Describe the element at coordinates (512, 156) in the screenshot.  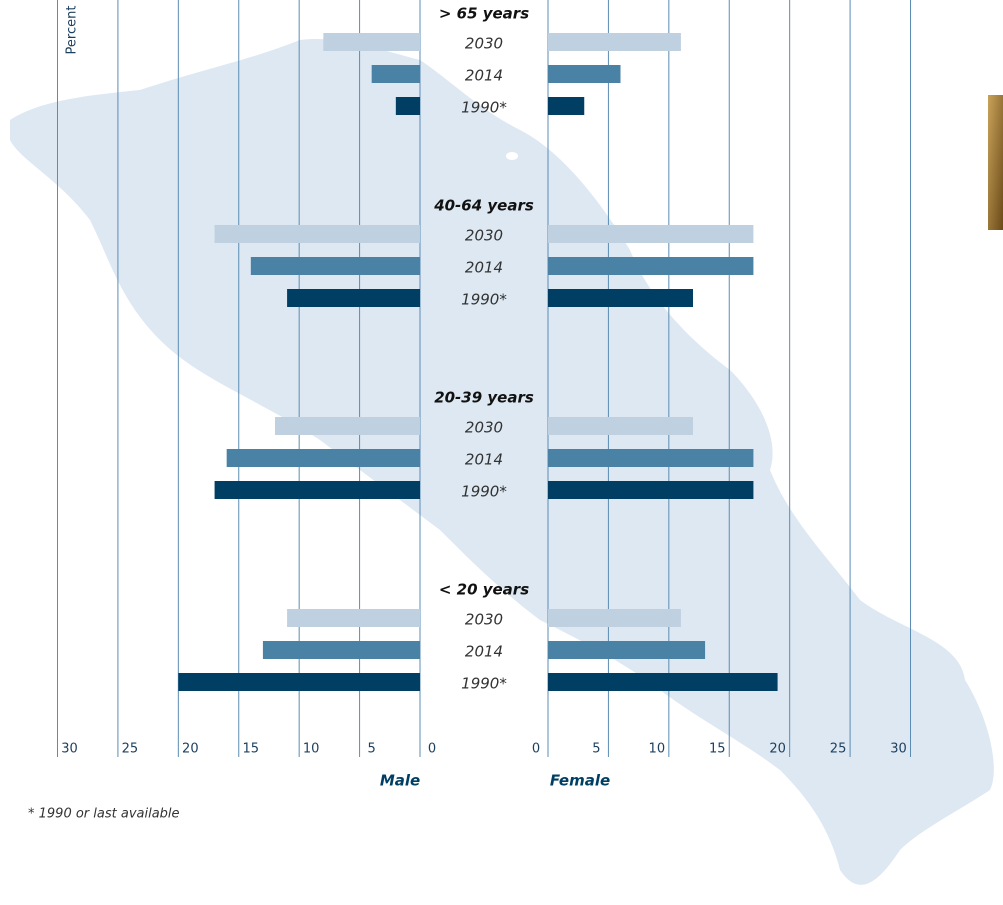
I see `map-island` at that location.